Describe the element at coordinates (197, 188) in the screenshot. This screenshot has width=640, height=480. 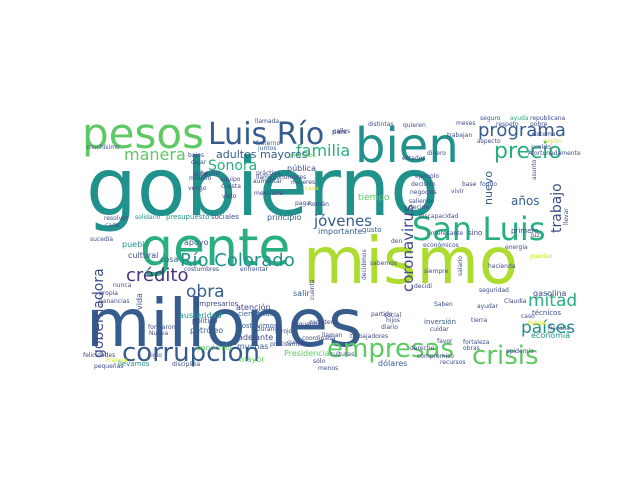
I see `cloud-word: vengo` at that location.